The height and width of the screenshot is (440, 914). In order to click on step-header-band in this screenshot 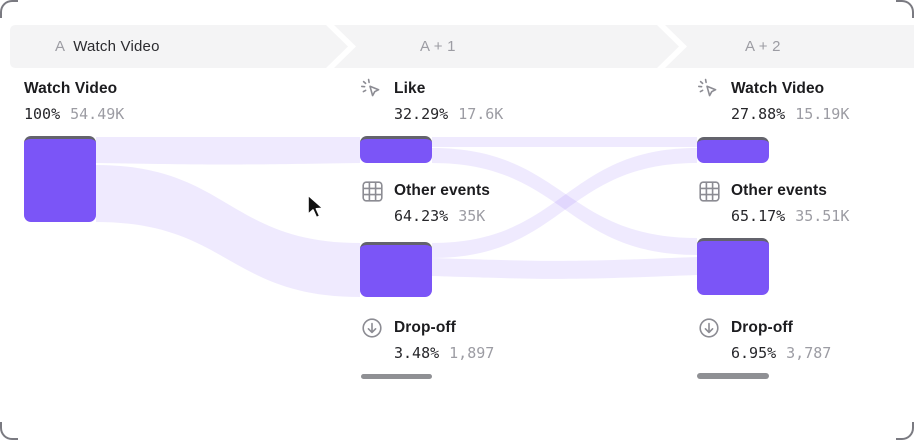, I will do `click(462, 46)`.